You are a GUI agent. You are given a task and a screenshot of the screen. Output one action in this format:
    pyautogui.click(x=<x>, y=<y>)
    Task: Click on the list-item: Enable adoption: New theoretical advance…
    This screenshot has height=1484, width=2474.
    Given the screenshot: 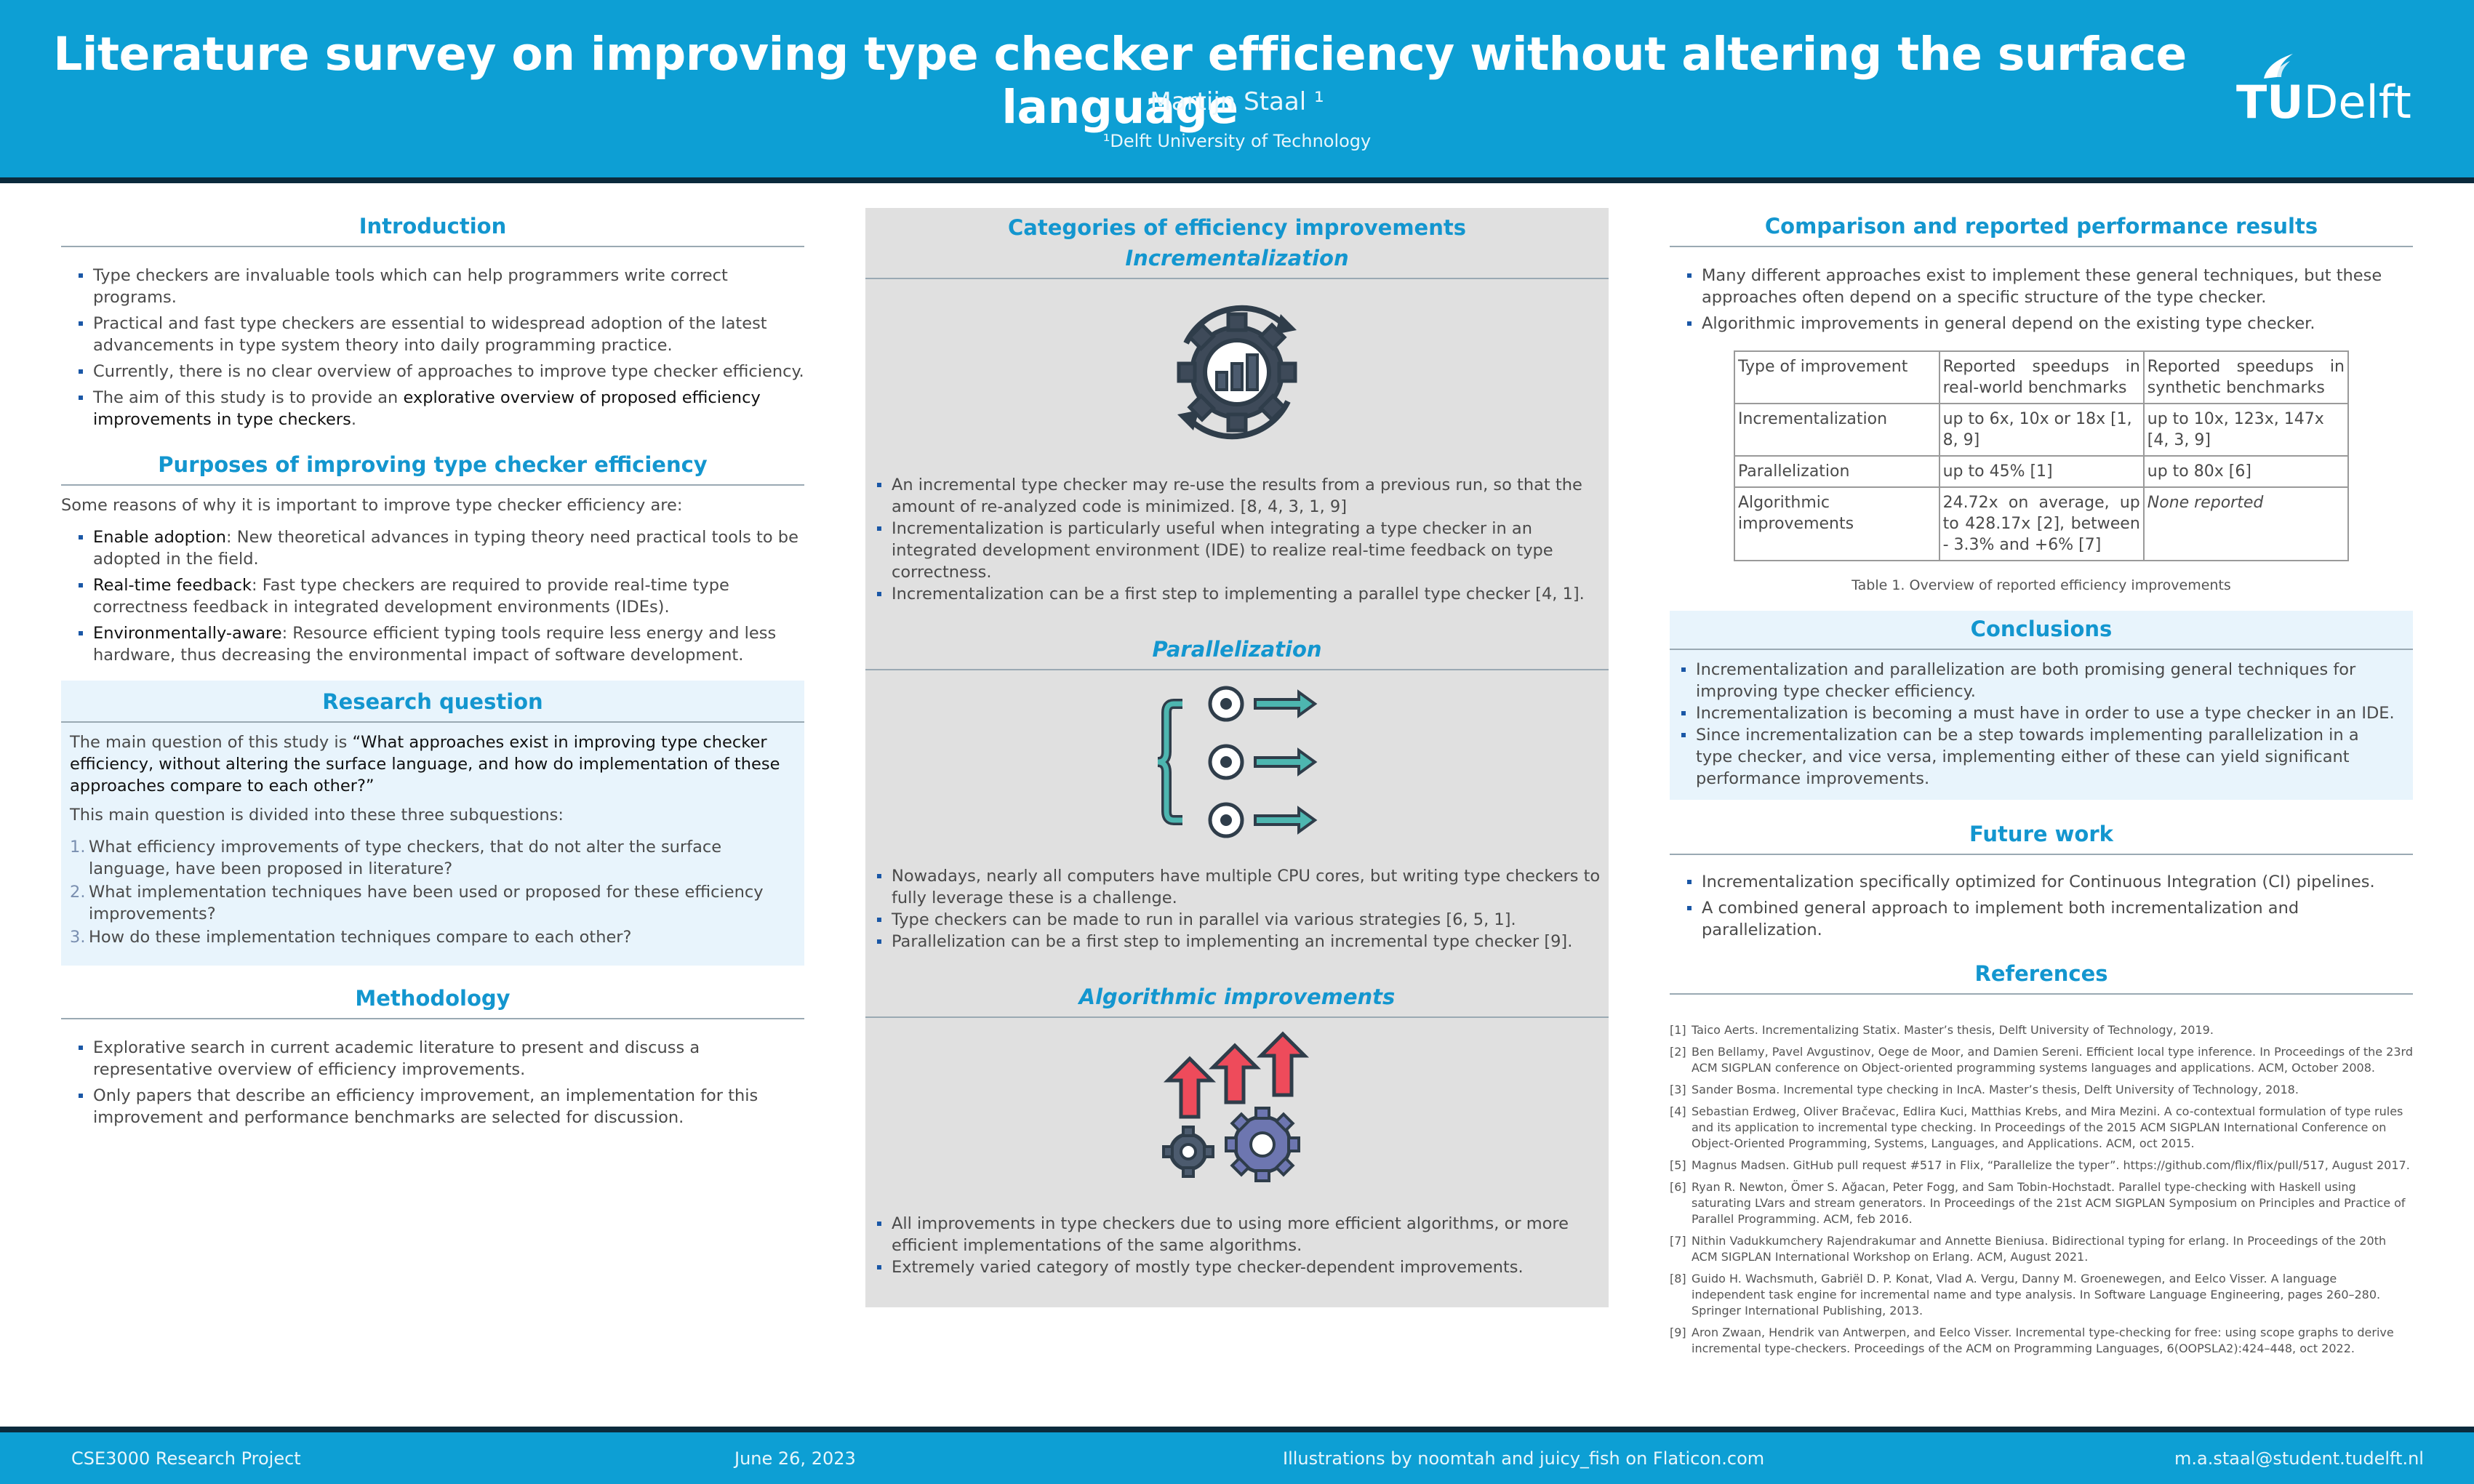 What is the action you would take?
    pyautogui.click(x=442, y=548)
    